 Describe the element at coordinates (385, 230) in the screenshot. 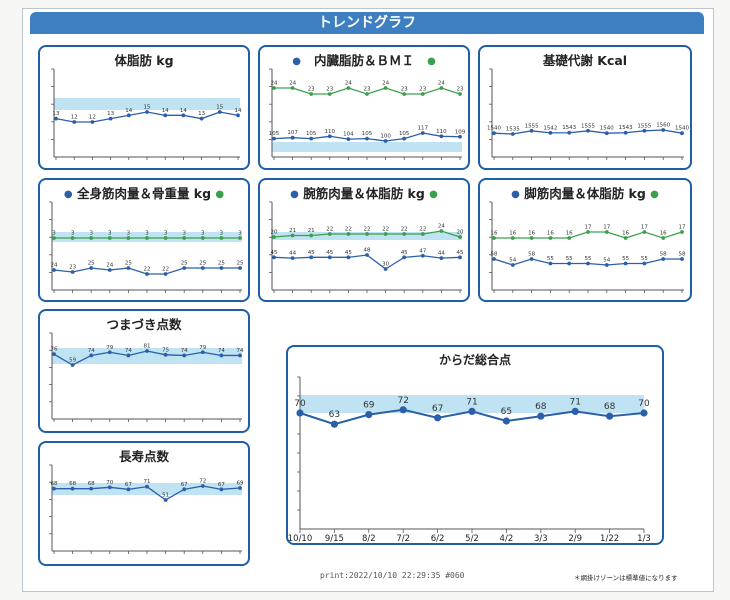

I see `data-label: 22` at that location.